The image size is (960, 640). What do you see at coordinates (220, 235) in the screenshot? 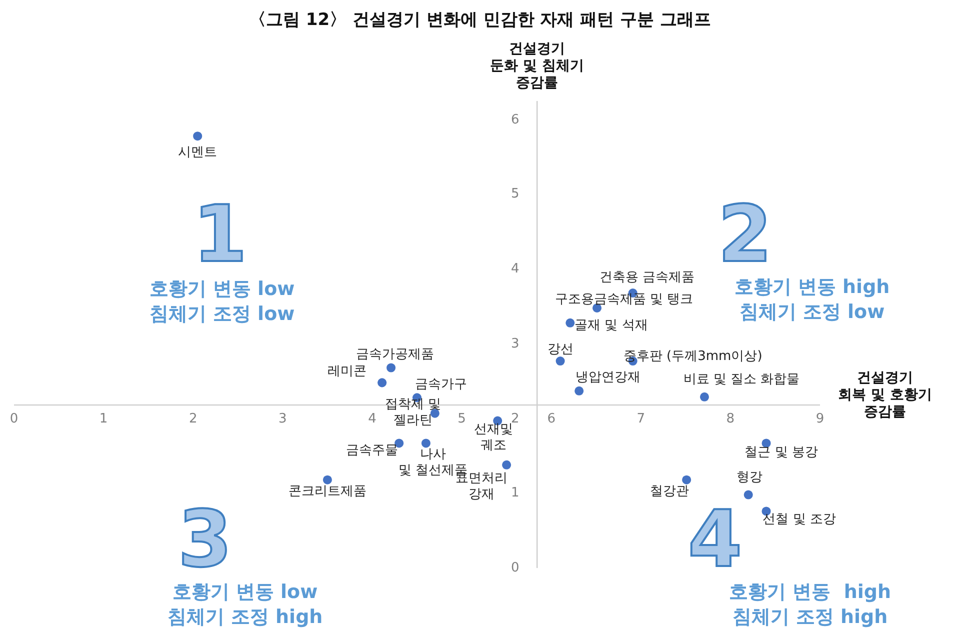
I see `annotation: 1` at bounding box center [220, 235].